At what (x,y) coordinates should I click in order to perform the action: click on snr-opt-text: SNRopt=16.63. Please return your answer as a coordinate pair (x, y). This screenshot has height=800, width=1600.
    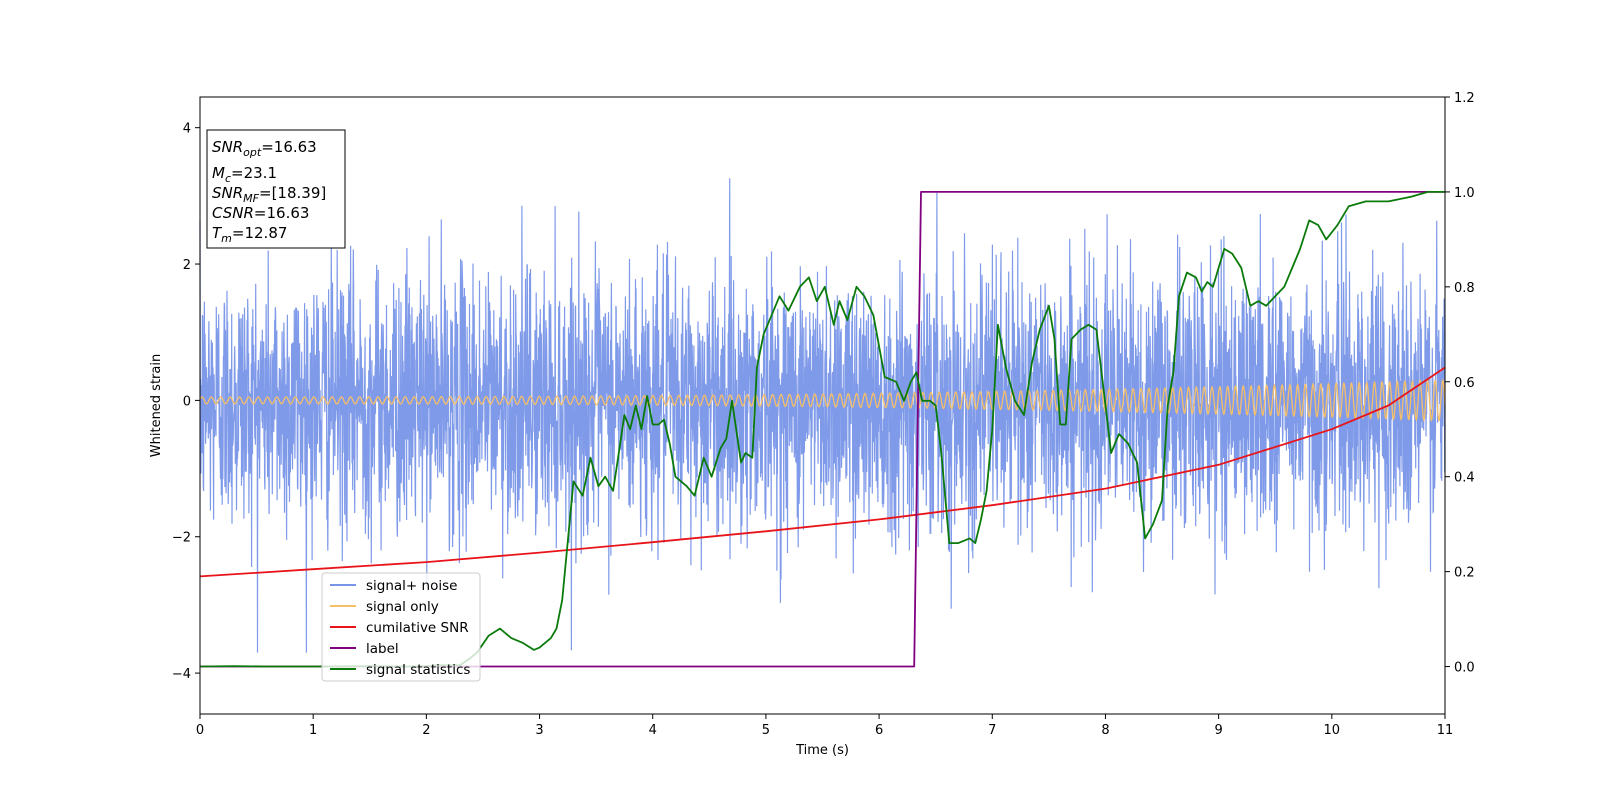
    Looking at the image, I should click on (264, 148).